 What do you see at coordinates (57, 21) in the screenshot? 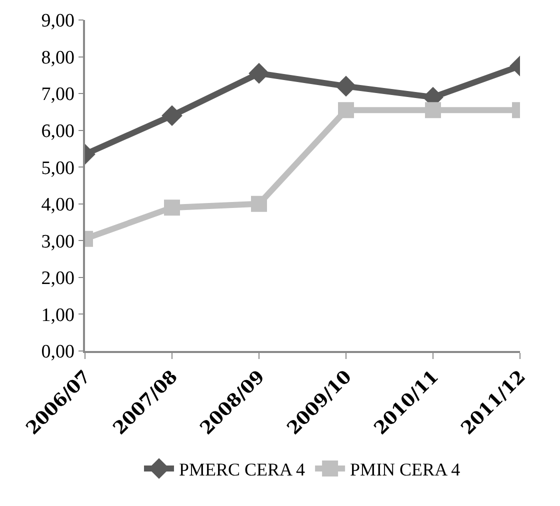
I see `y-tick-label: 9,00` at bounding box center [57, 21].